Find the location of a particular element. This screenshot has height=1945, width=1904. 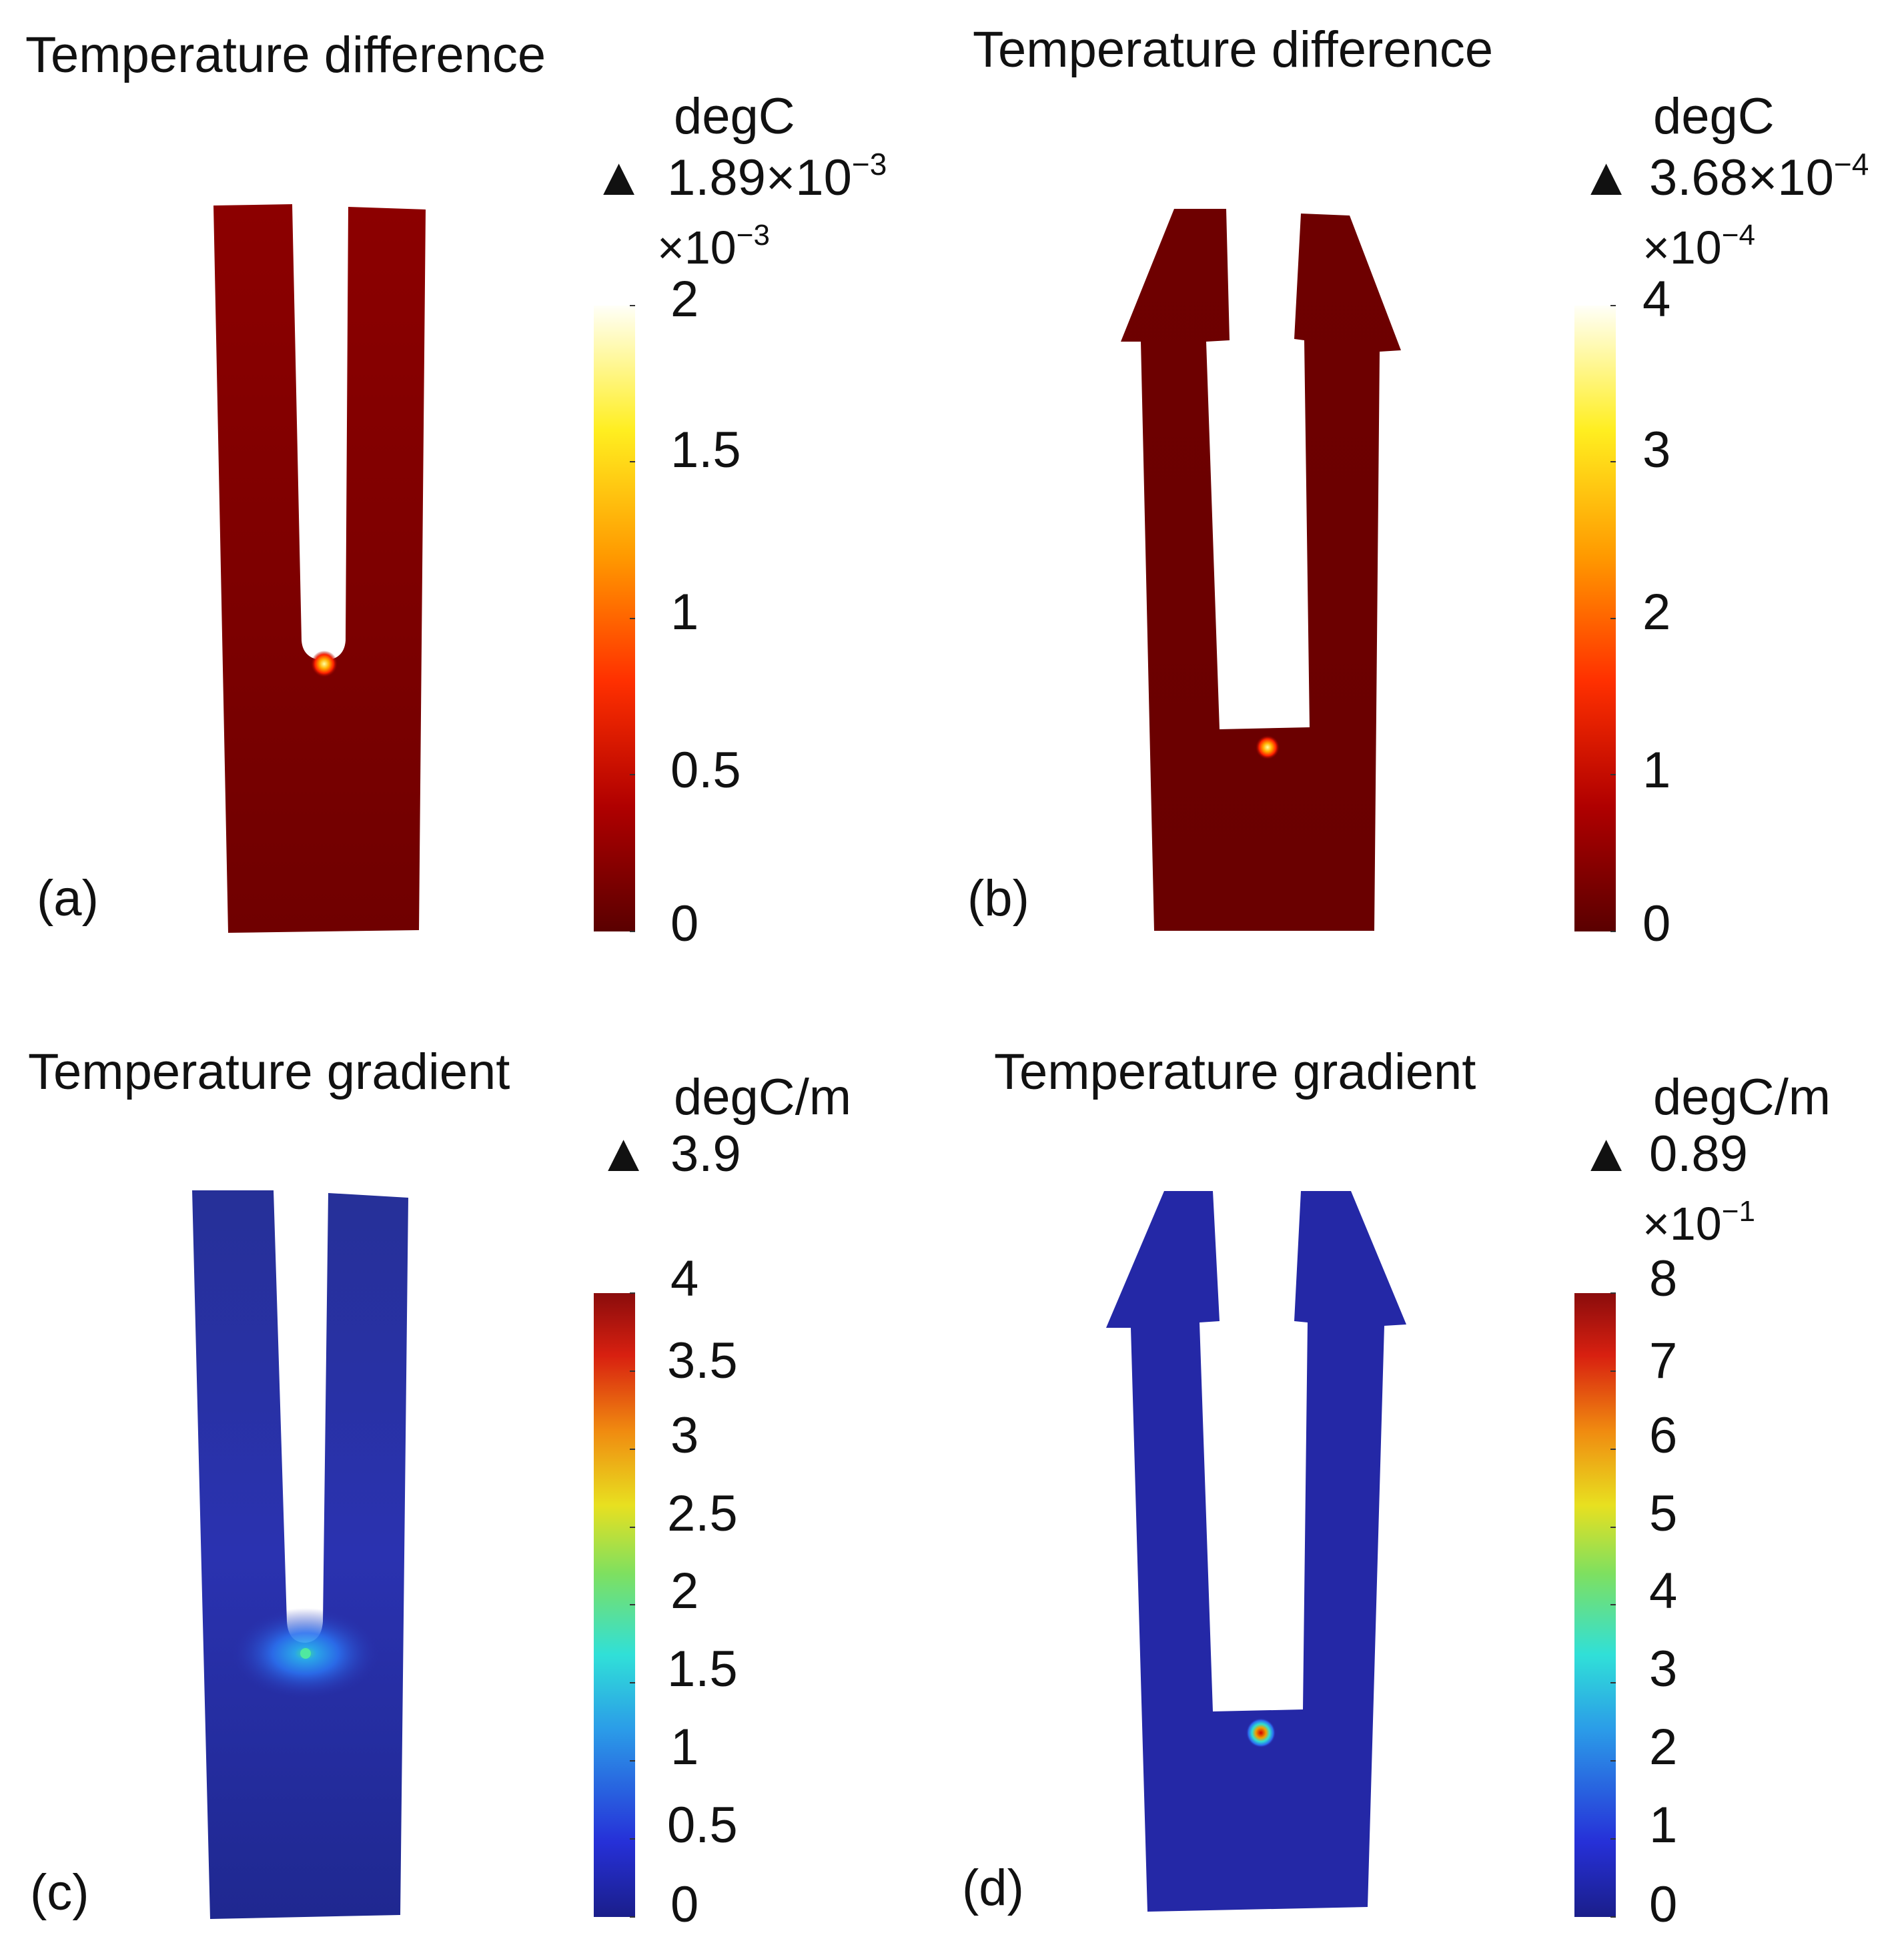

panel-label: (a) is located at coordinates (68, 898).